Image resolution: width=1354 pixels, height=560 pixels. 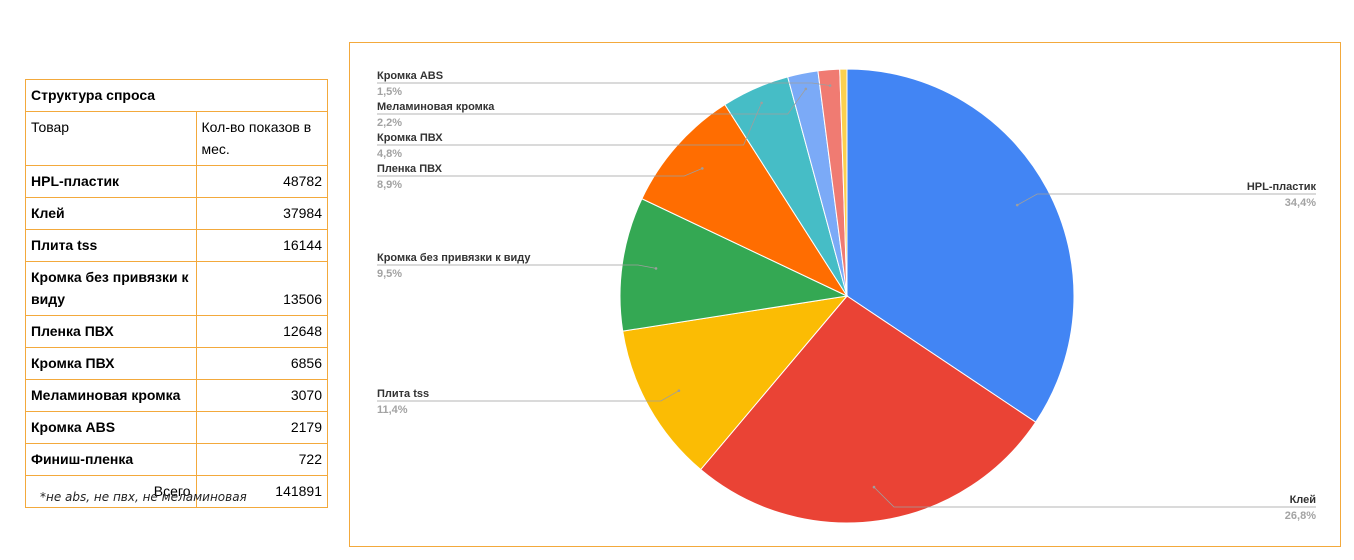 I want to click on table-row: Кромка ПВХ 6856, so click(x=177, y=363).